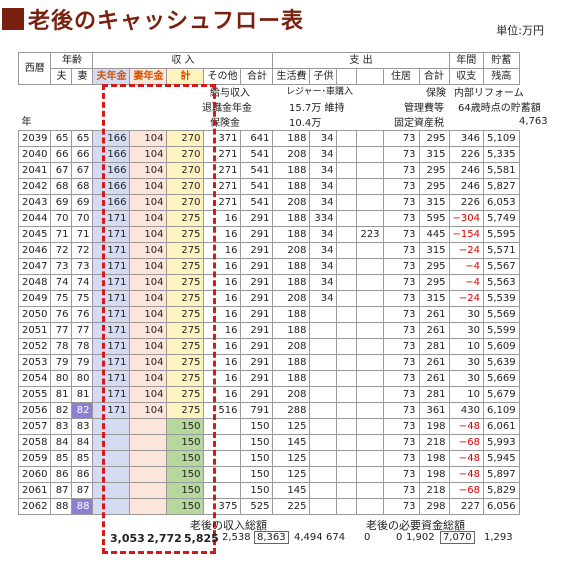  What do you see at coordinates (501, 138) in the screenshot?
I see `cell-savings-balance: 5,109` at bounding box center [501, 138].